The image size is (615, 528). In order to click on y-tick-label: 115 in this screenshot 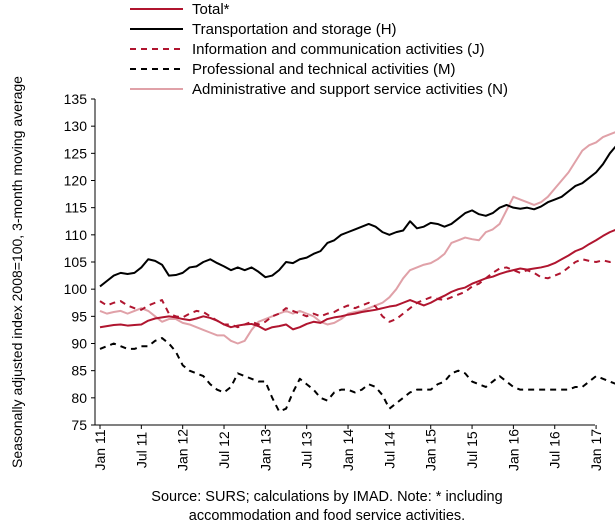, I will do `click(76, 208)`.